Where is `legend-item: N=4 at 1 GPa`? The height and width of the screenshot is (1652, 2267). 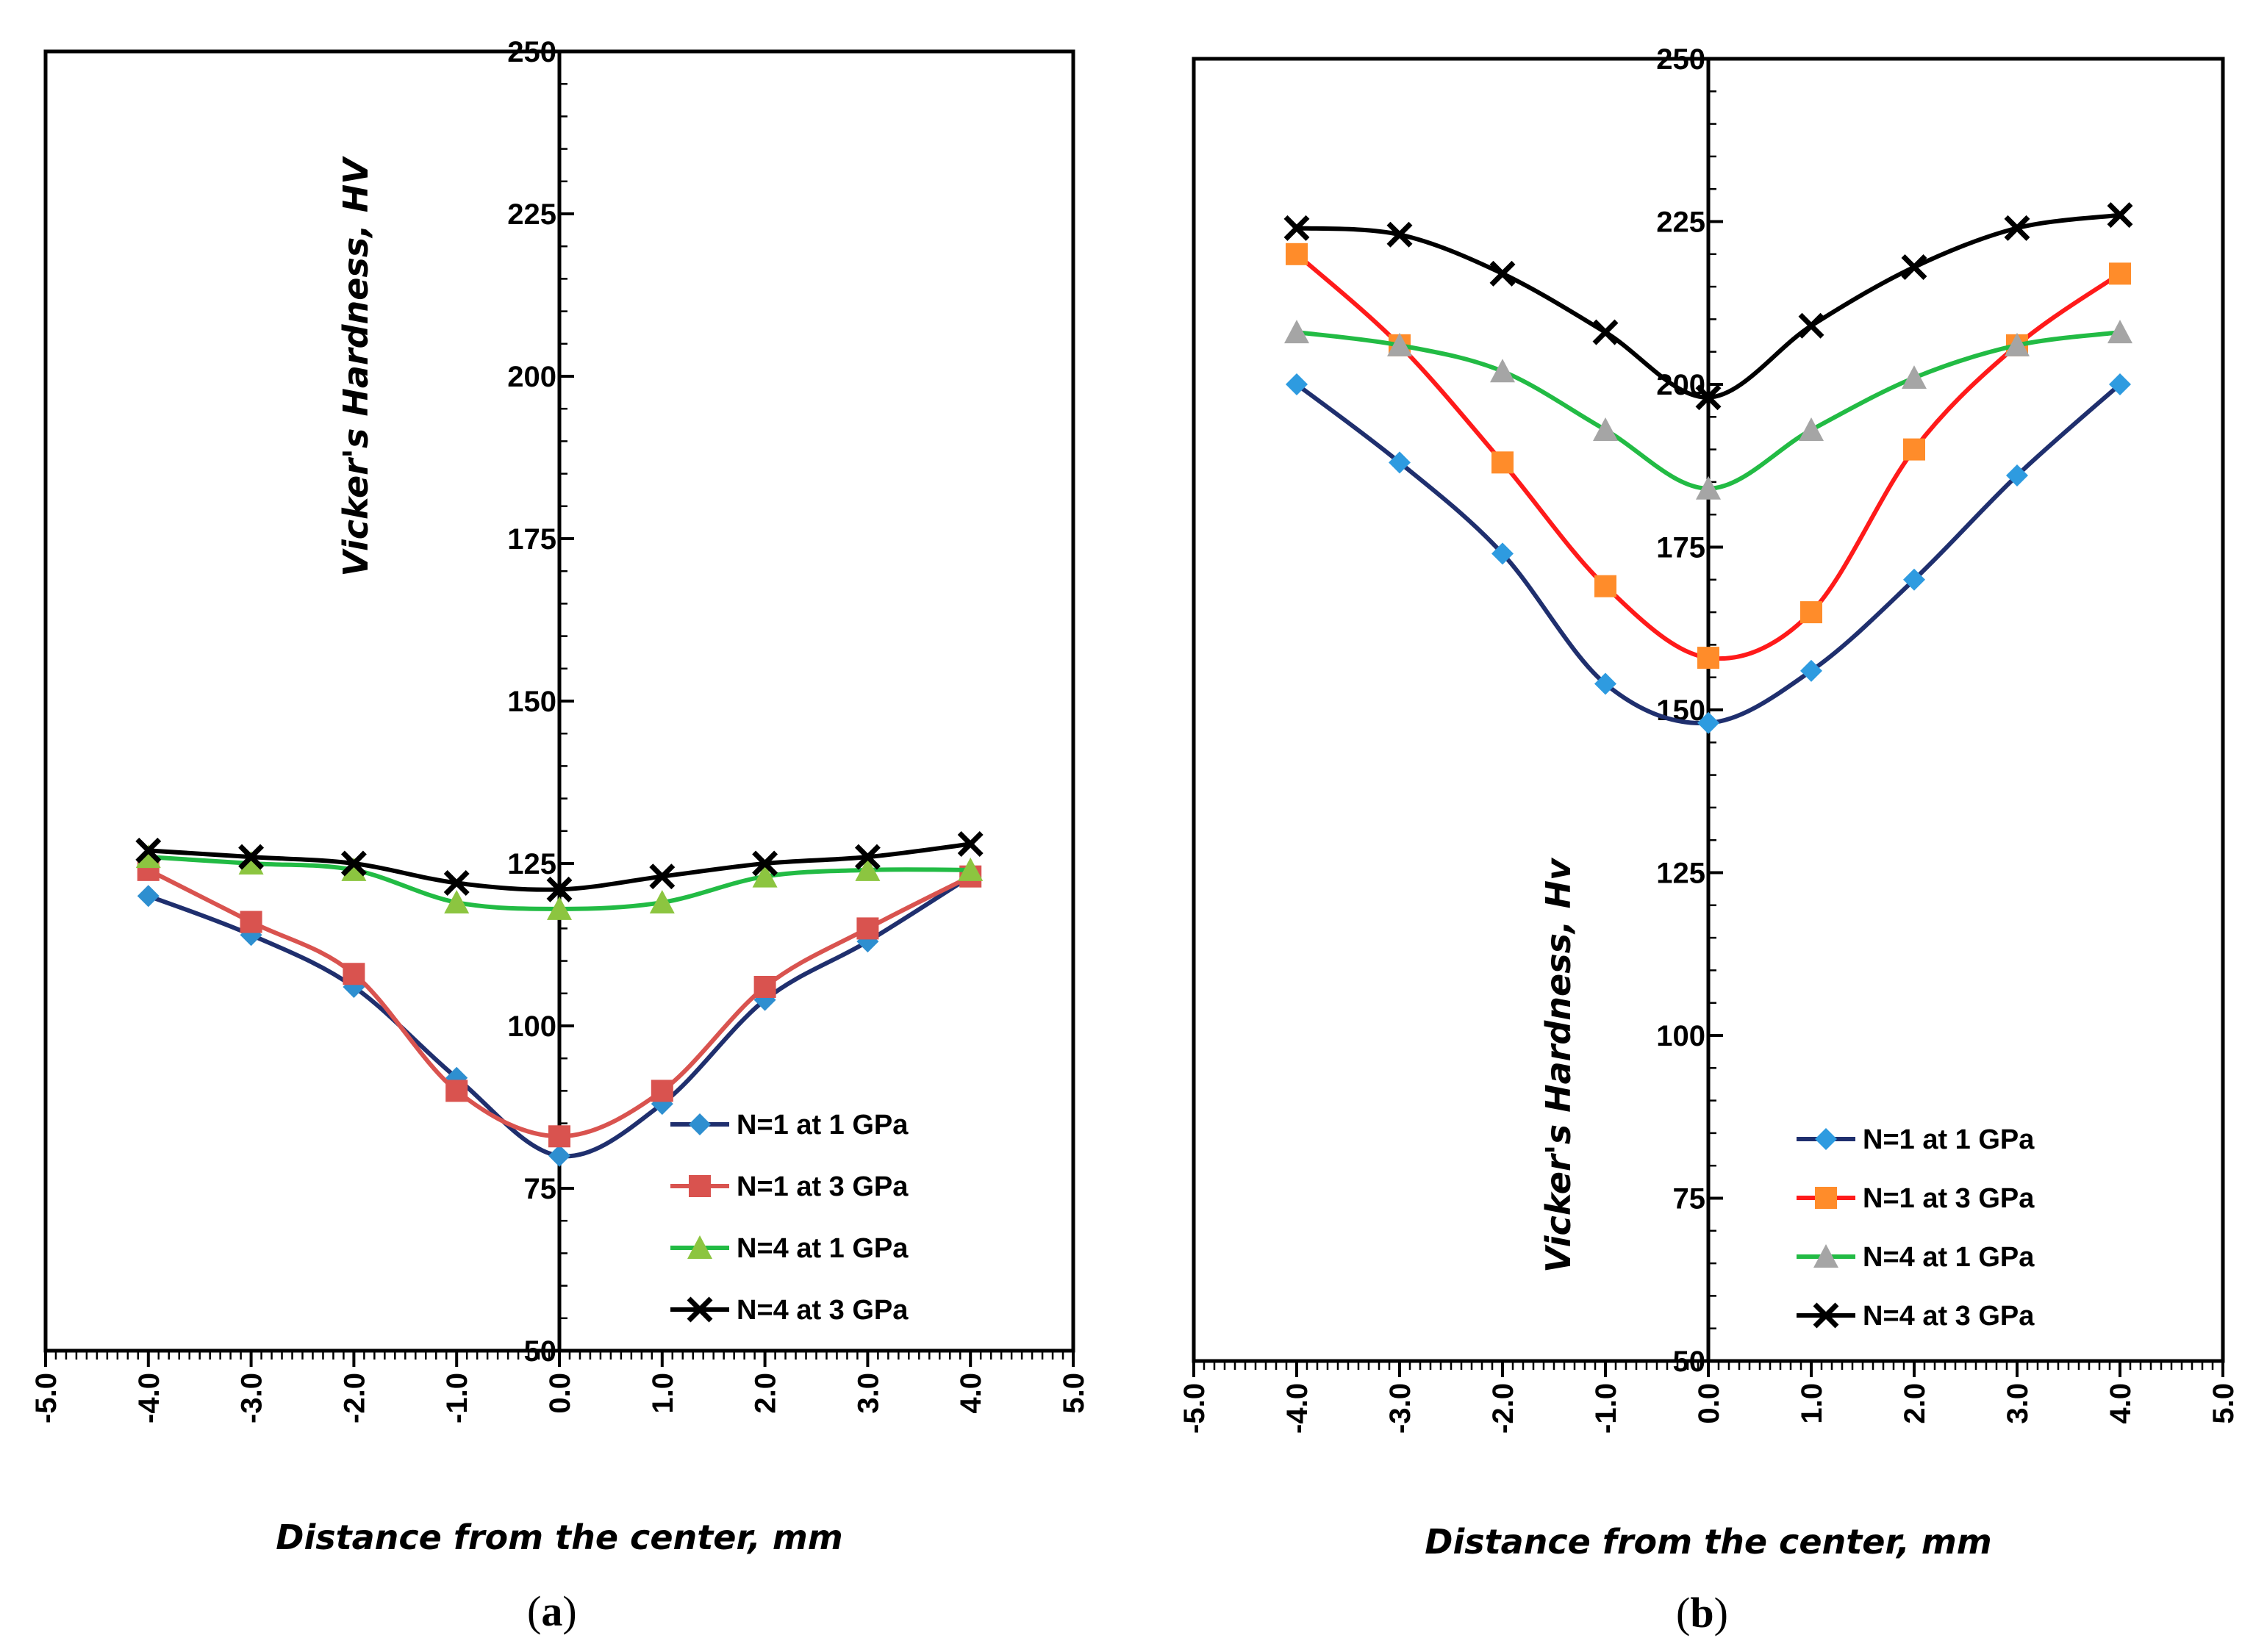
legend-item: N=4 at 1 GPa is located at coordinates (789, 1248).